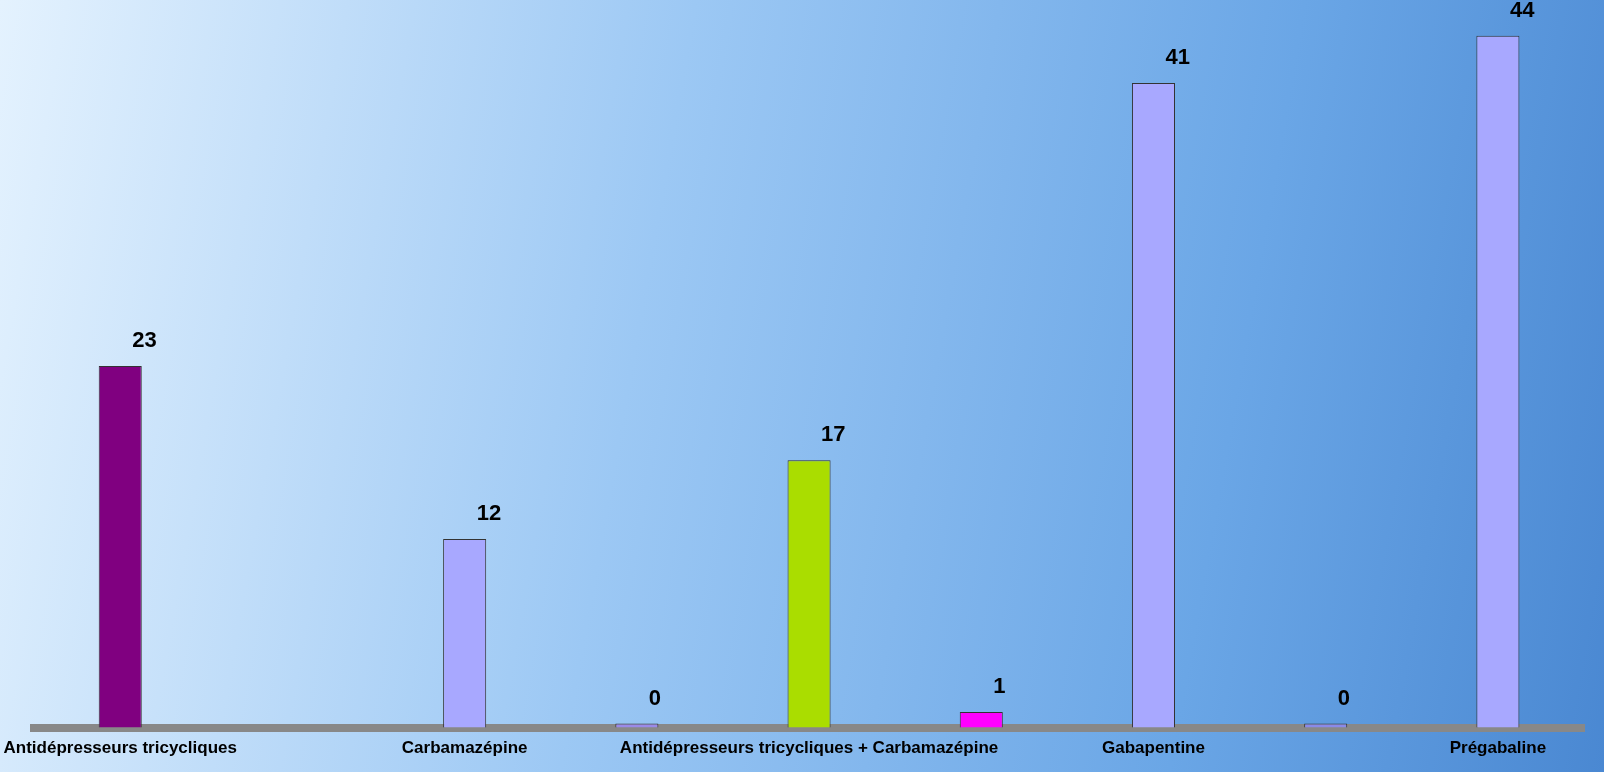 The height and width of the screenshot is (772, 1604). I want to click on data-label: 17, so click(833, 434).